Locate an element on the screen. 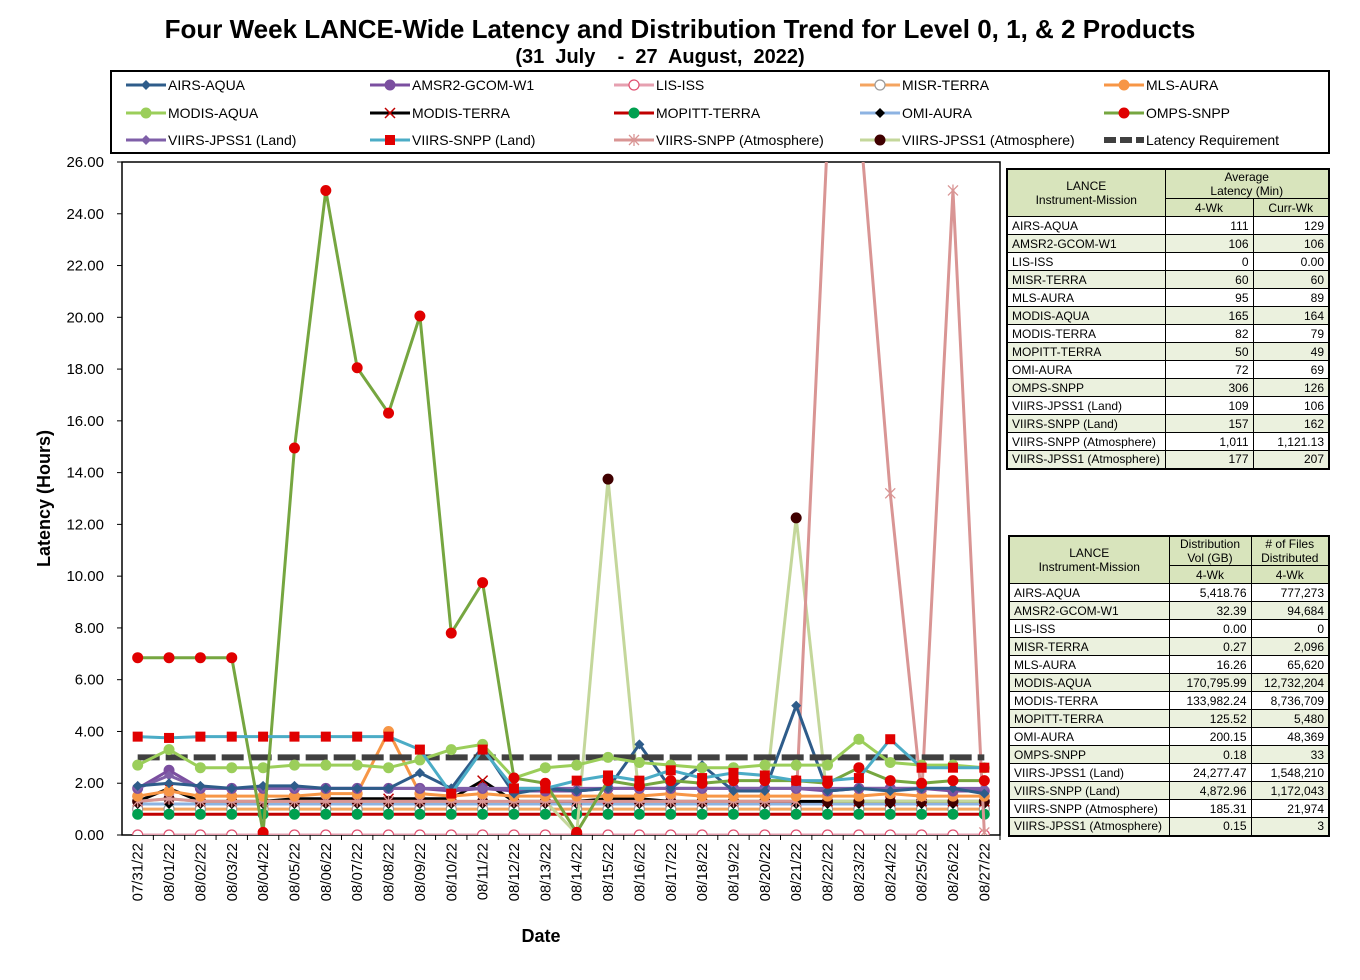 This screenshot has width=1360, height=980. row-name: AMSR2-GCOM-W1 is located at coordinates (1089, 610).